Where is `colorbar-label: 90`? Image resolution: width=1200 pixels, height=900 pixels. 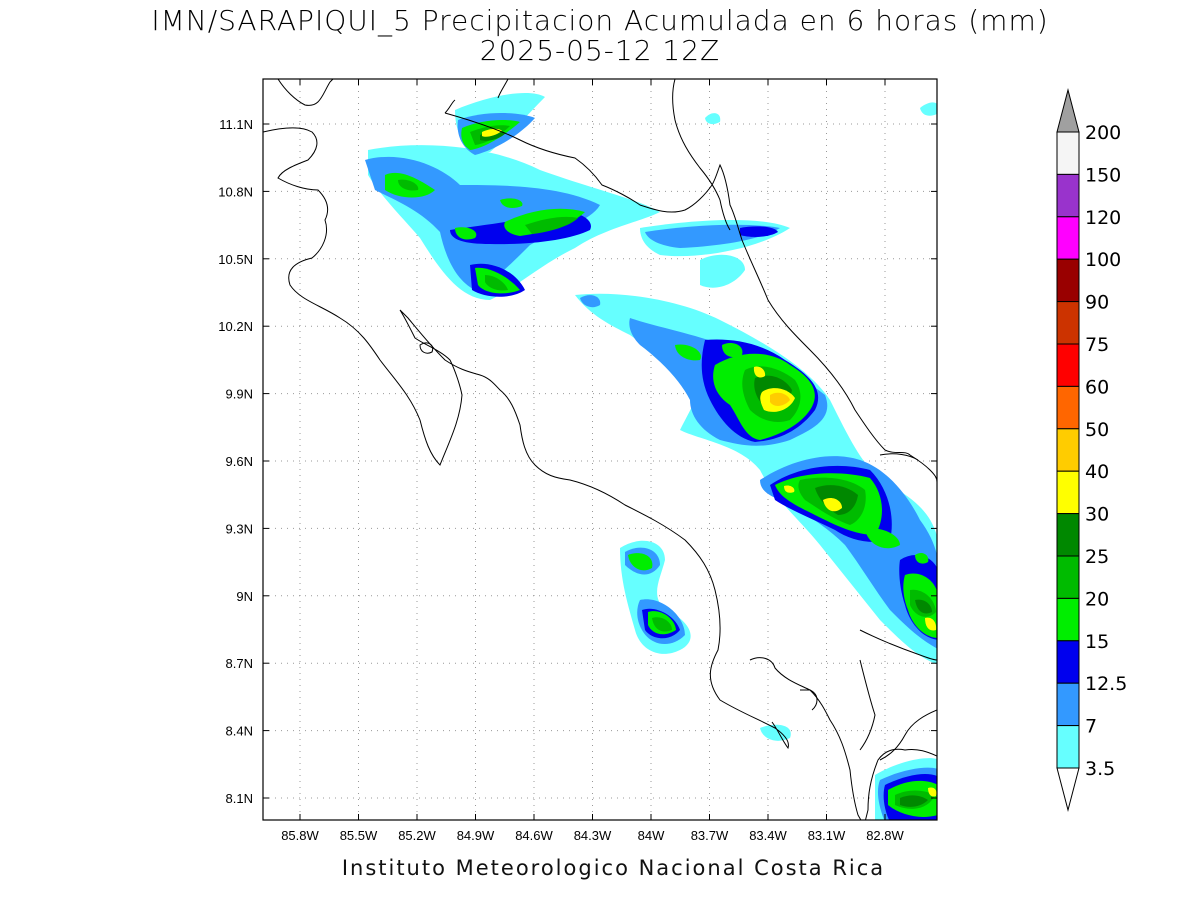 colorbar-label: 90 is located at coordinates (1097, 303).